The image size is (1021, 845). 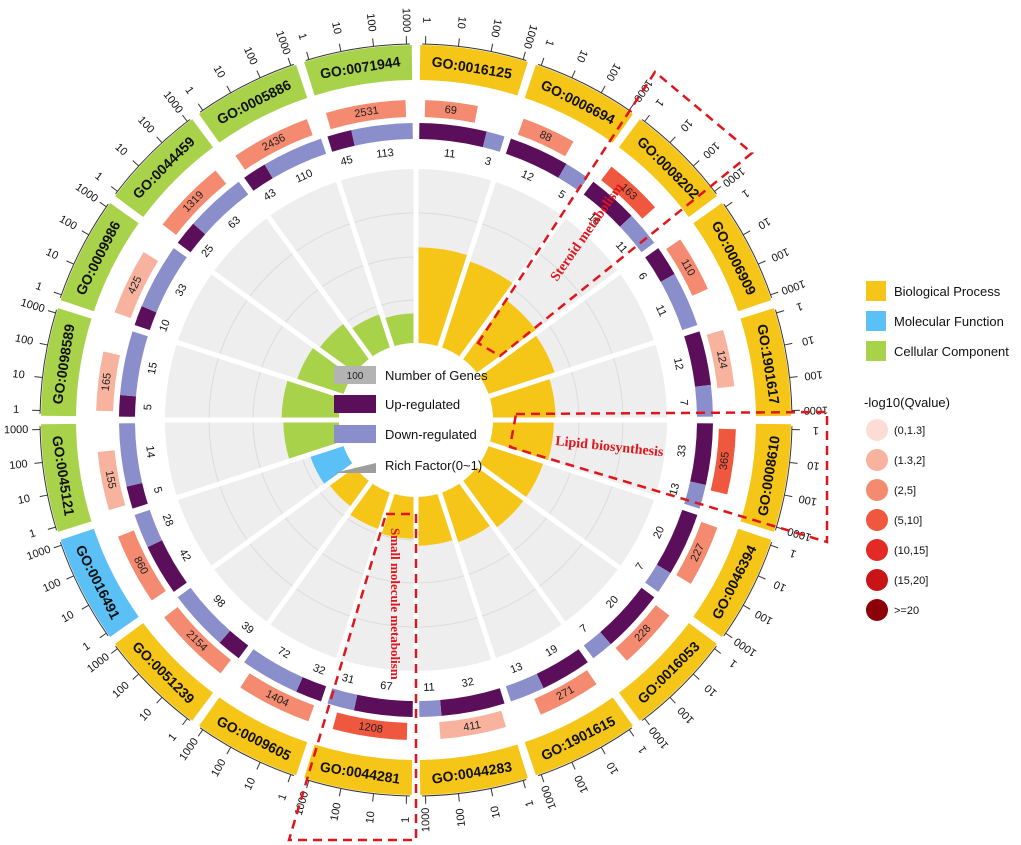 I want to click on down-regulated-count-go-0046394: 7, so click(x=640, y=567).